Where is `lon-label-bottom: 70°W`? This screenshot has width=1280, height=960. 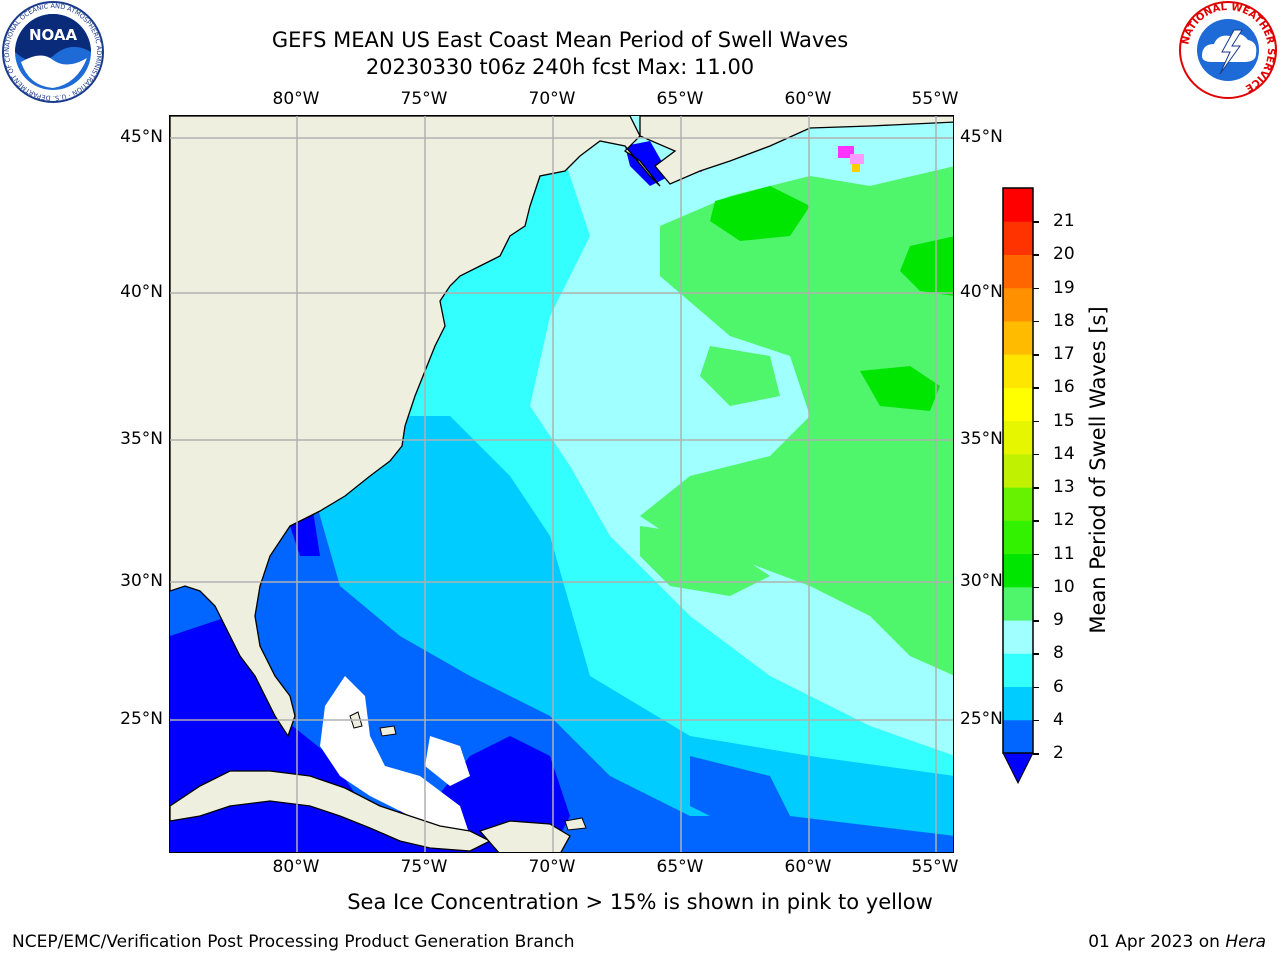
lon-label-bottom: 70°W is located at coordinates (552, 867).